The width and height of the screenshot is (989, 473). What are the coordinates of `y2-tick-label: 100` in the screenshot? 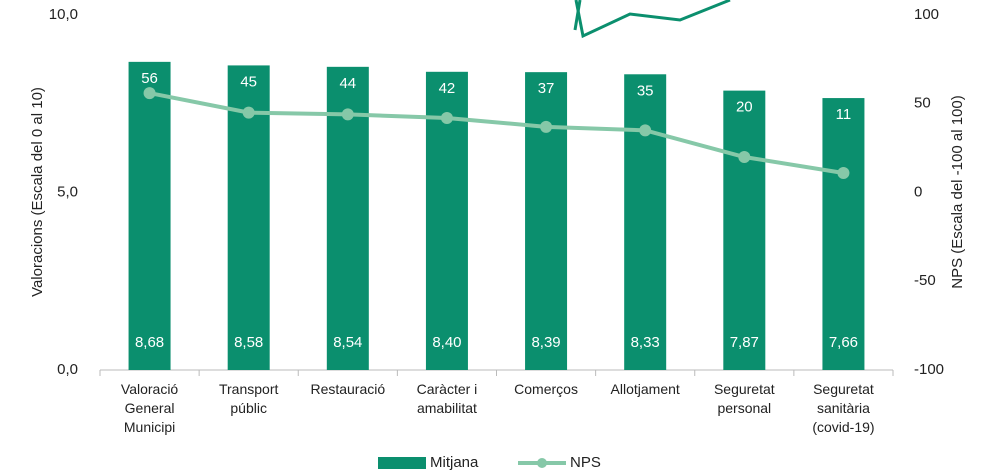 It's located at (926, 14).